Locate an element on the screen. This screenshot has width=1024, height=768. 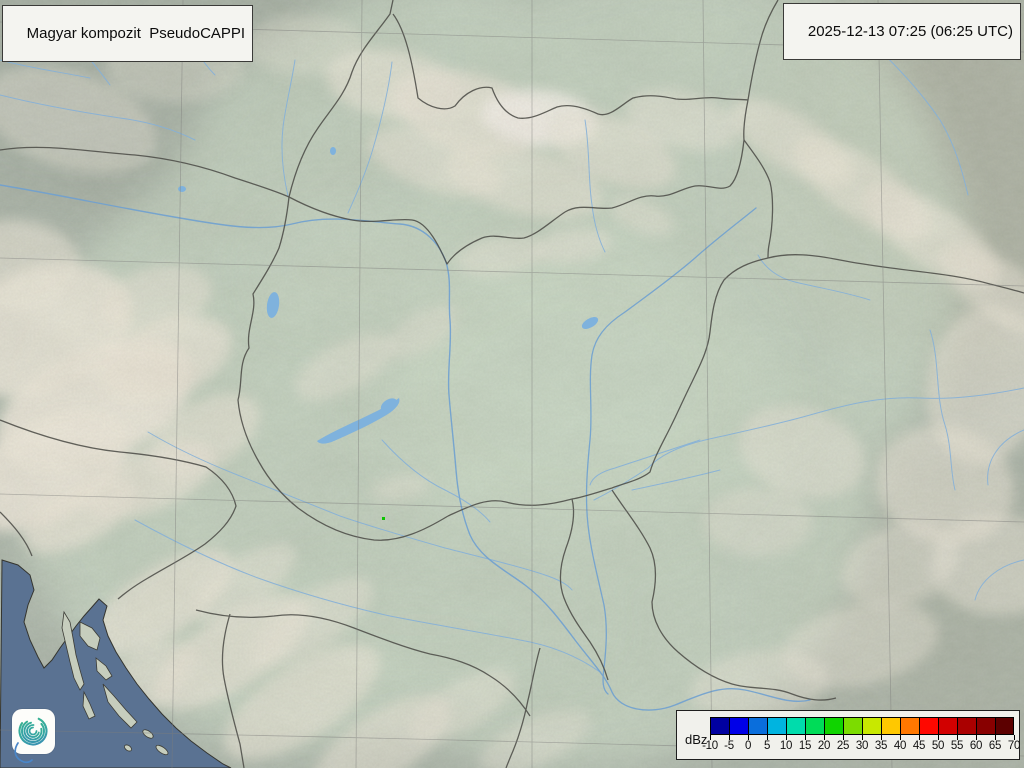
scale-tick-label: 10 is located at coordinates (786, 746).